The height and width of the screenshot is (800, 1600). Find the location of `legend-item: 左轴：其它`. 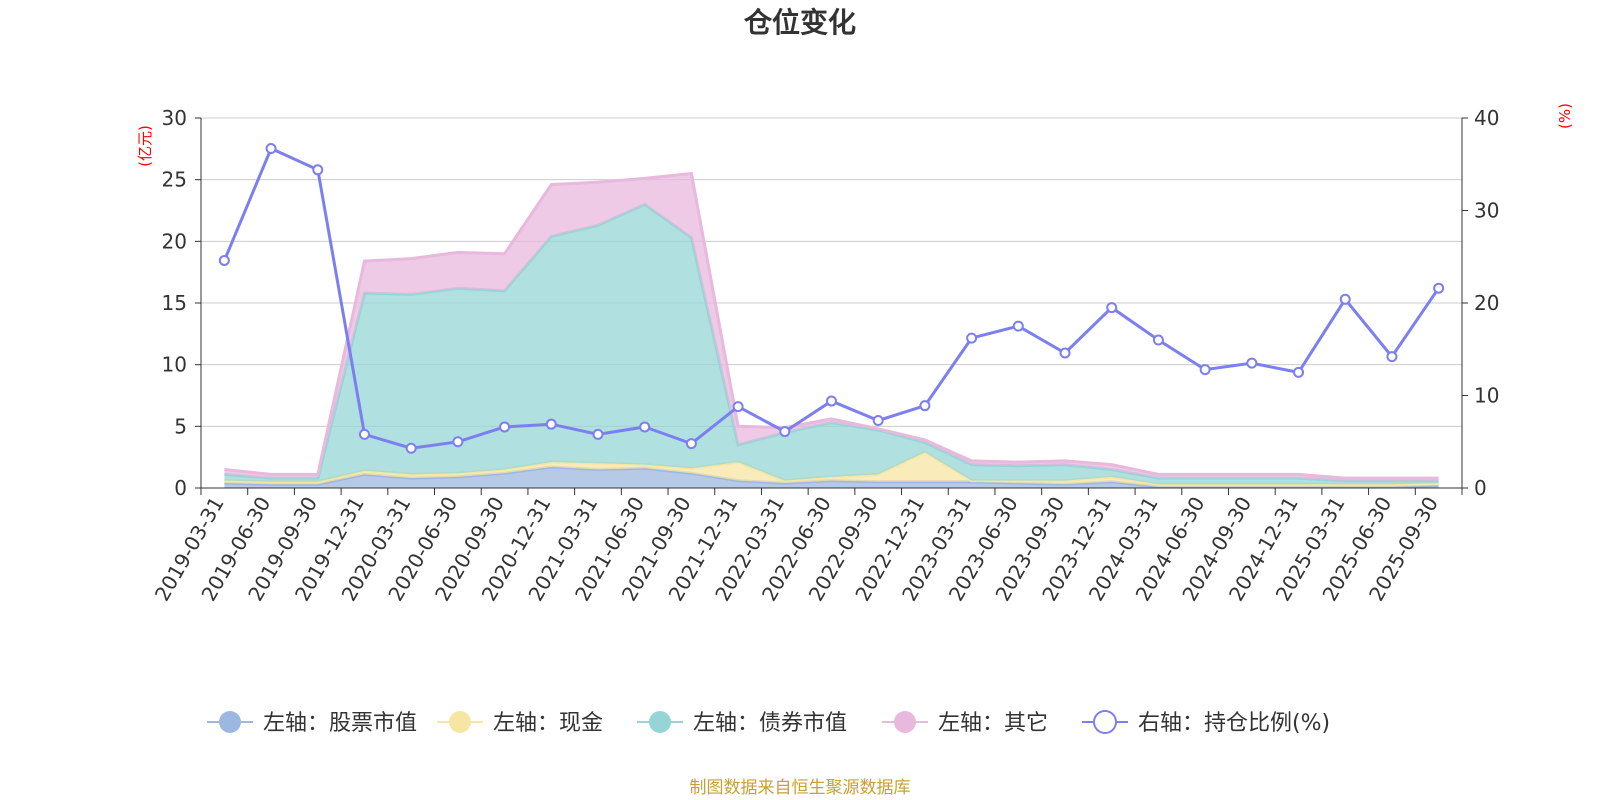

legend-item: 左轴：其它 is located at coordinates (965, 723).